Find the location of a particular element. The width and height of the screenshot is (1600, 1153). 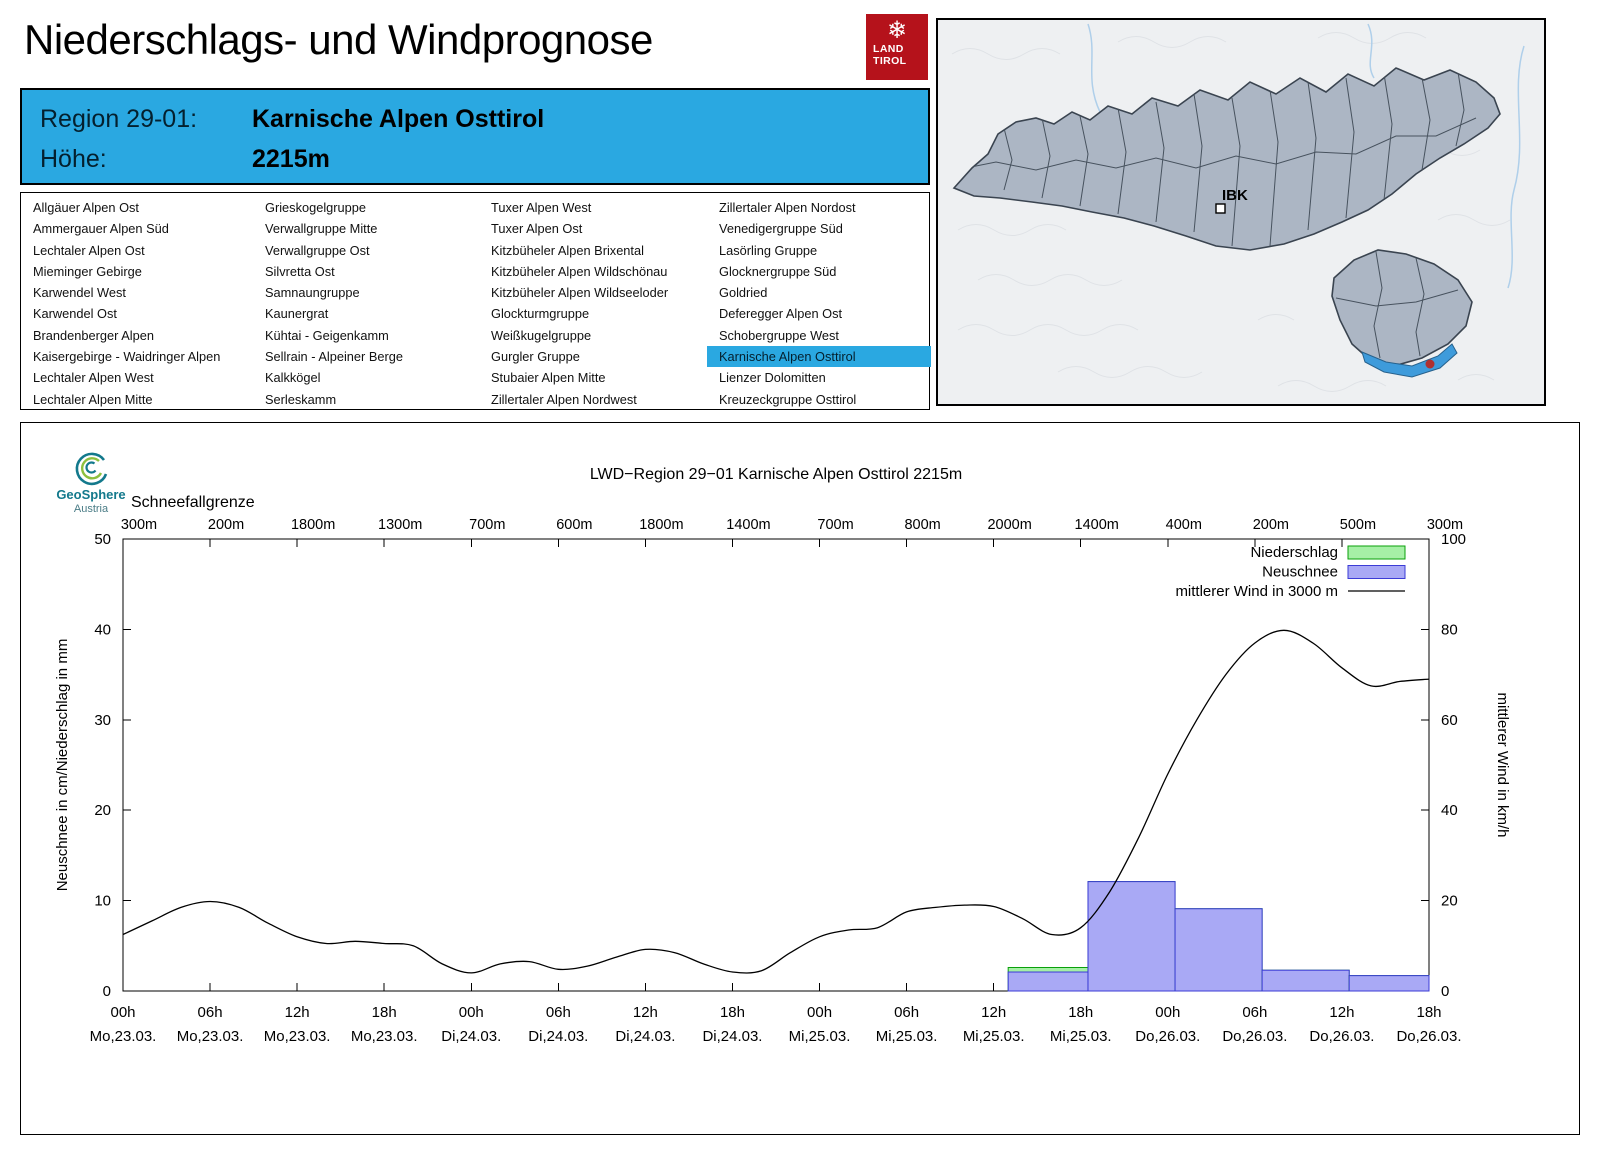

snowline-value: 1400m is located at coordinates (748, 525).